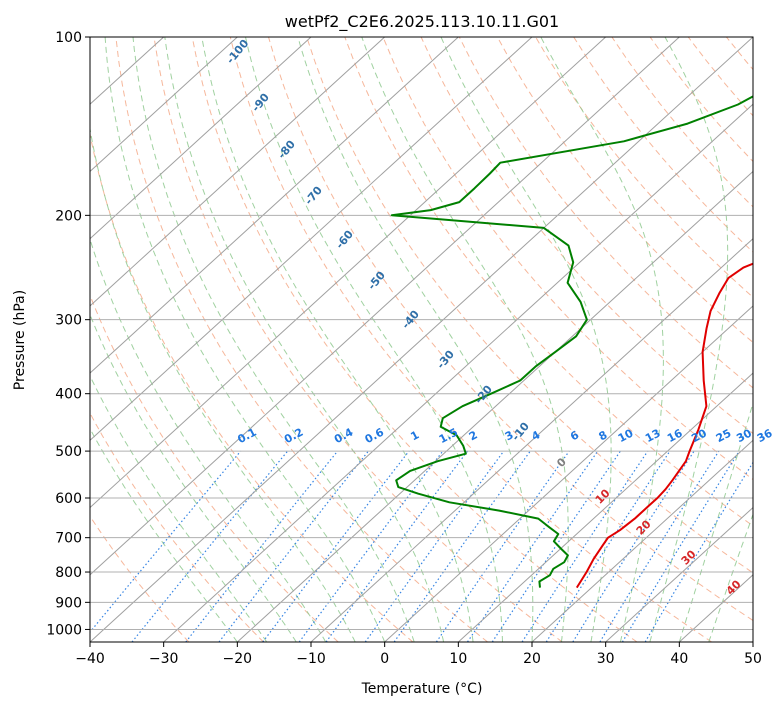 This screenshot has width=775, height=708. What do you see at coordinates (653, 436) in the screenshot?
I see `mixing-ratio-label: 13` at bounding box center [653, 436].